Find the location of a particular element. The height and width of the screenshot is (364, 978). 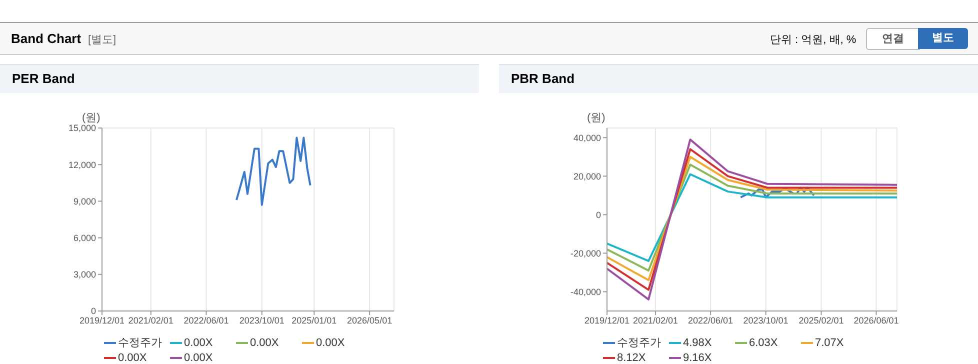

y-tick-label: 15,000 is located at coordinates (82, 128).